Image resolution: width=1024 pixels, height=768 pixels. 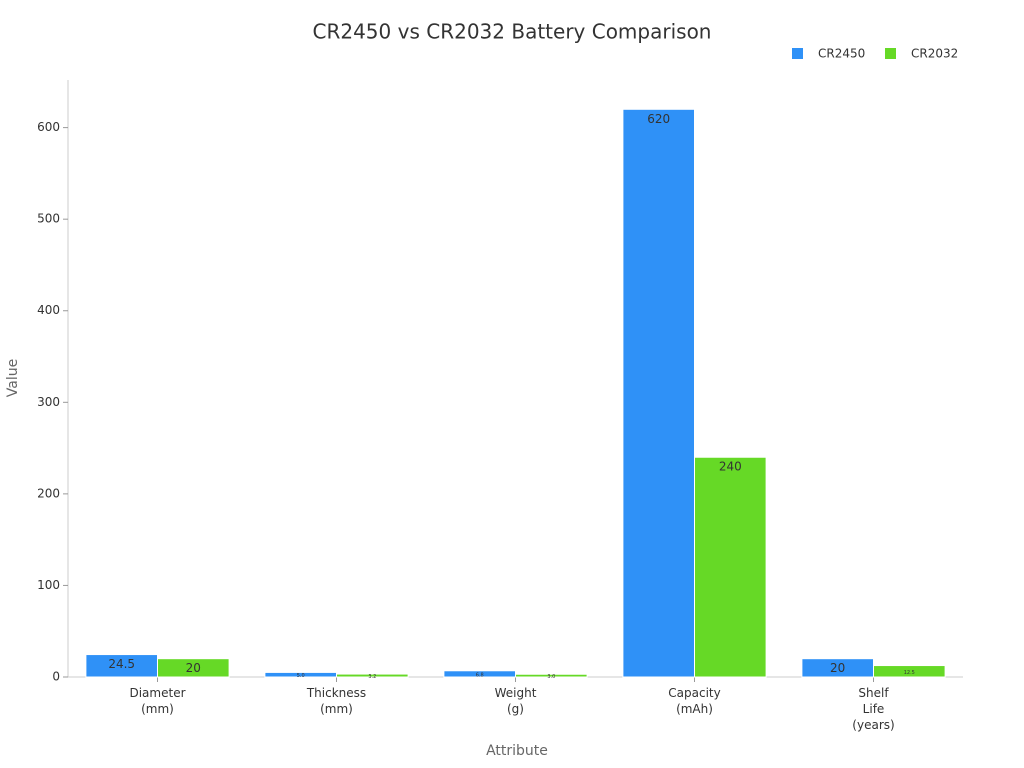 I want to click on value-label: 12.5, so click(x=909, y=673).